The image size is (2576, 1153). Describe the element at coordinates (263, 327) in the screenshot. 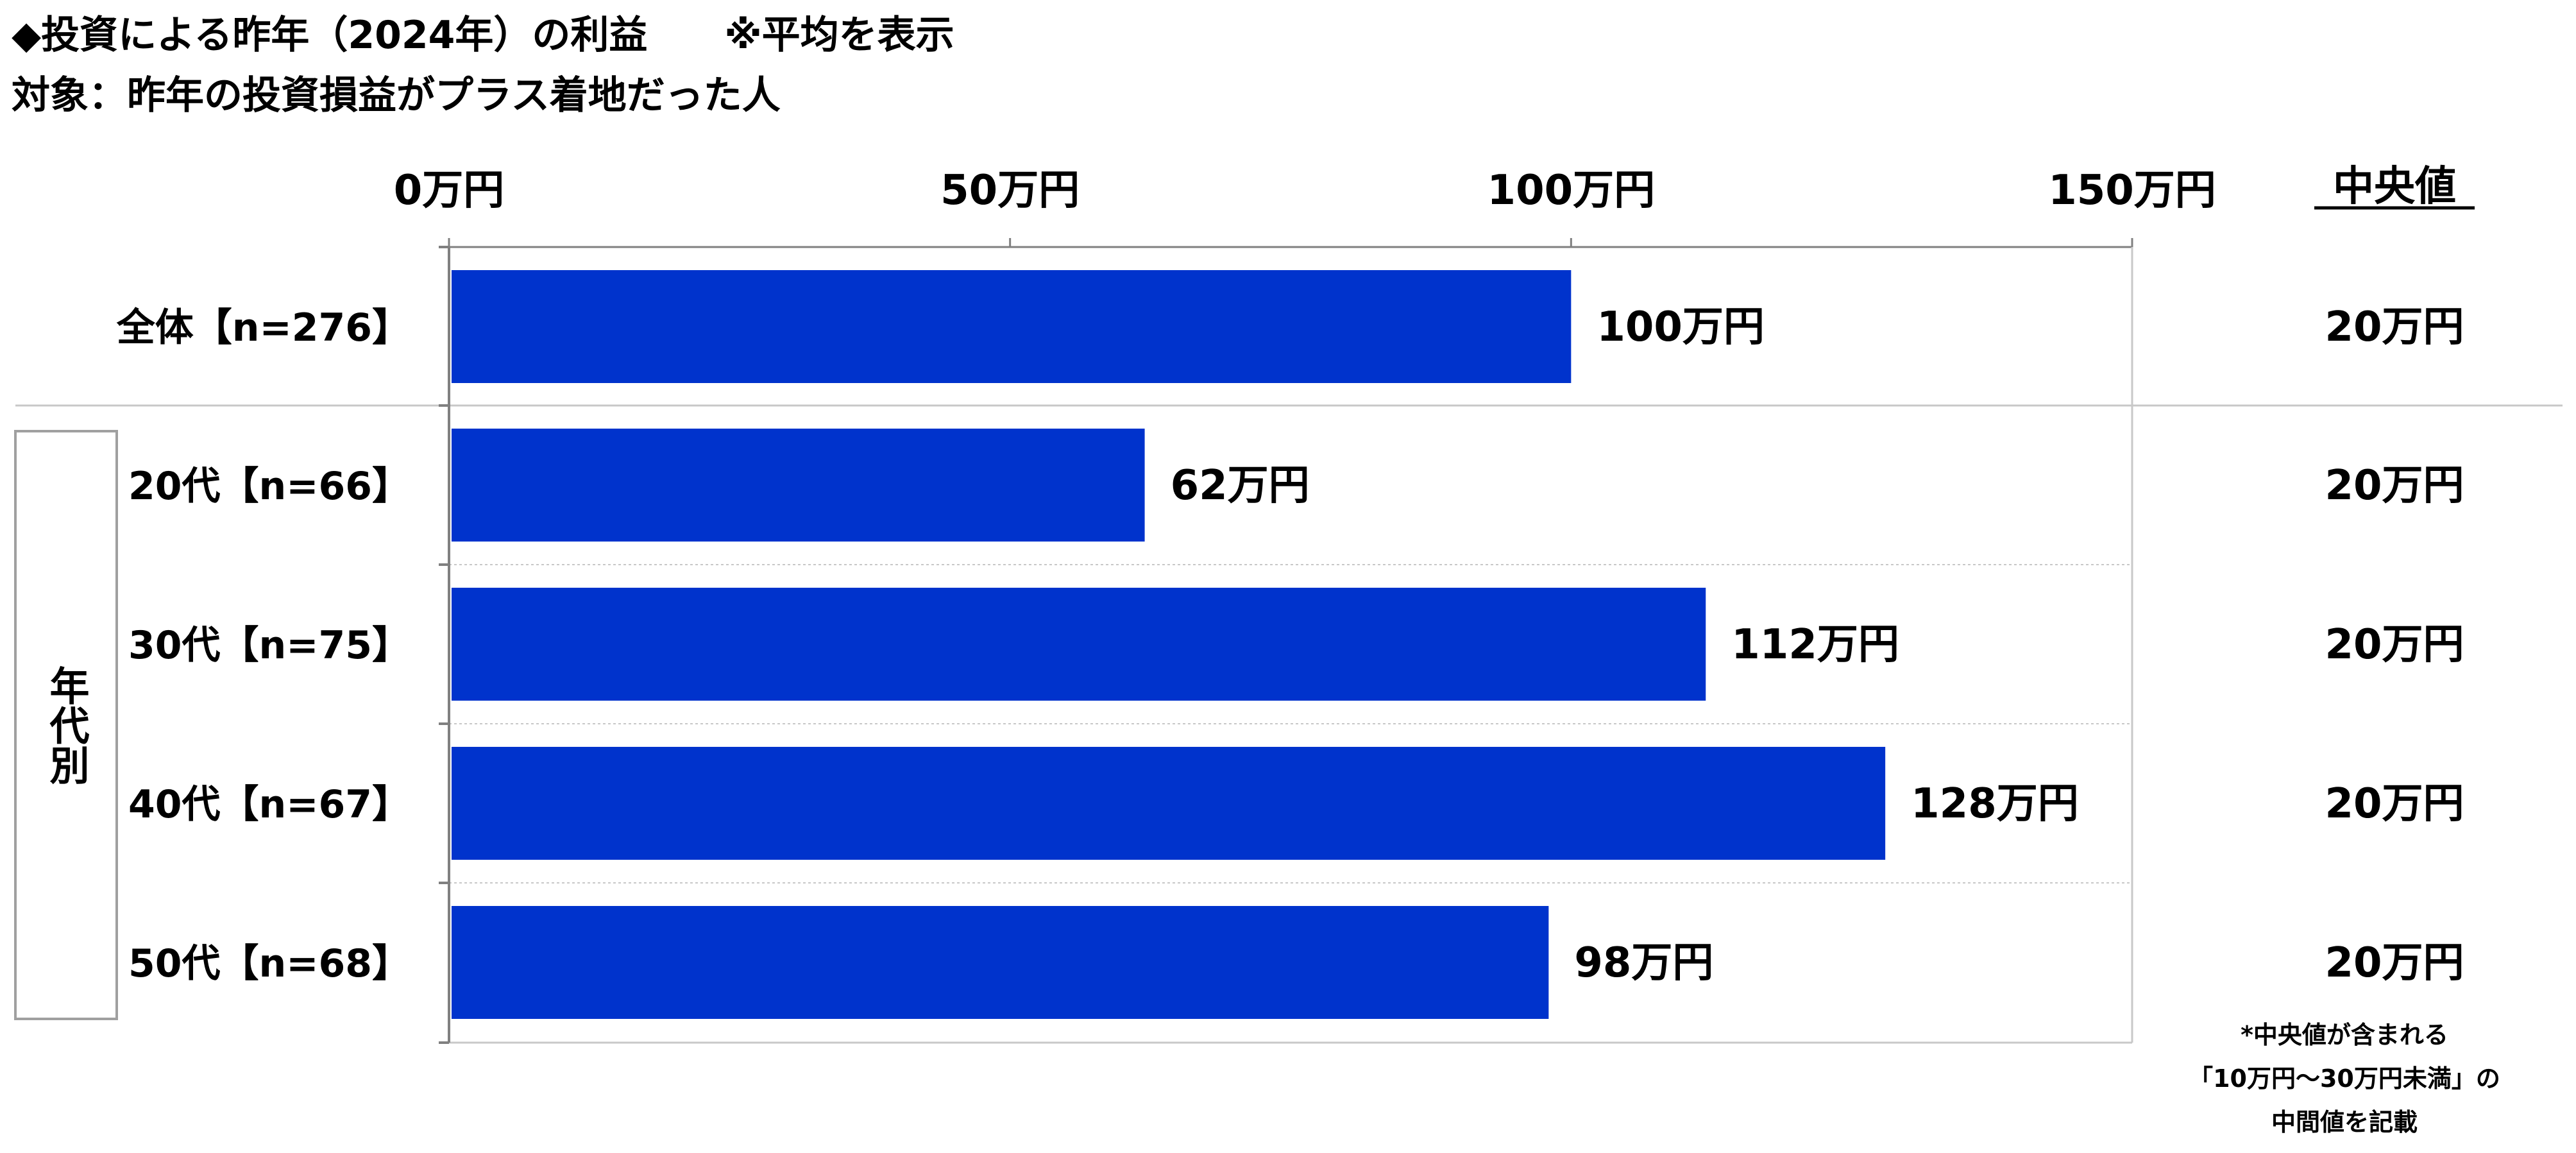

I see `category-label: 全体【n=276】` at that location.